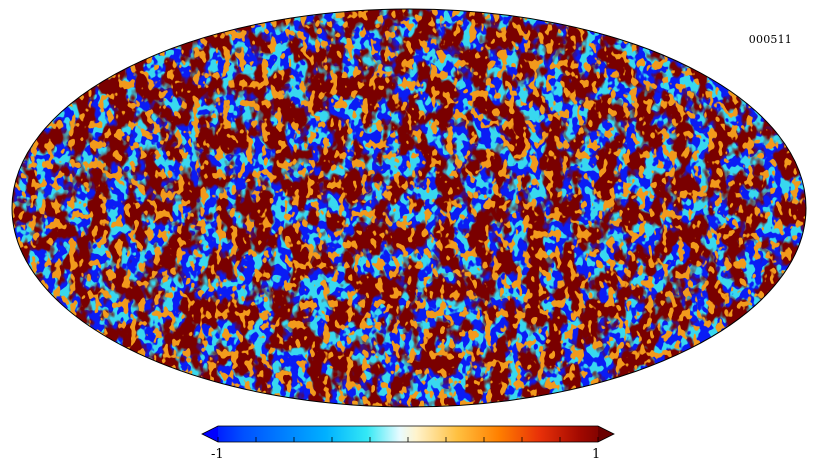 This screenshot has width=817, height=474. Describe the element at coordinates (596, 454) in the screenshot. I see `colorbar-max-label: 1` at that location.